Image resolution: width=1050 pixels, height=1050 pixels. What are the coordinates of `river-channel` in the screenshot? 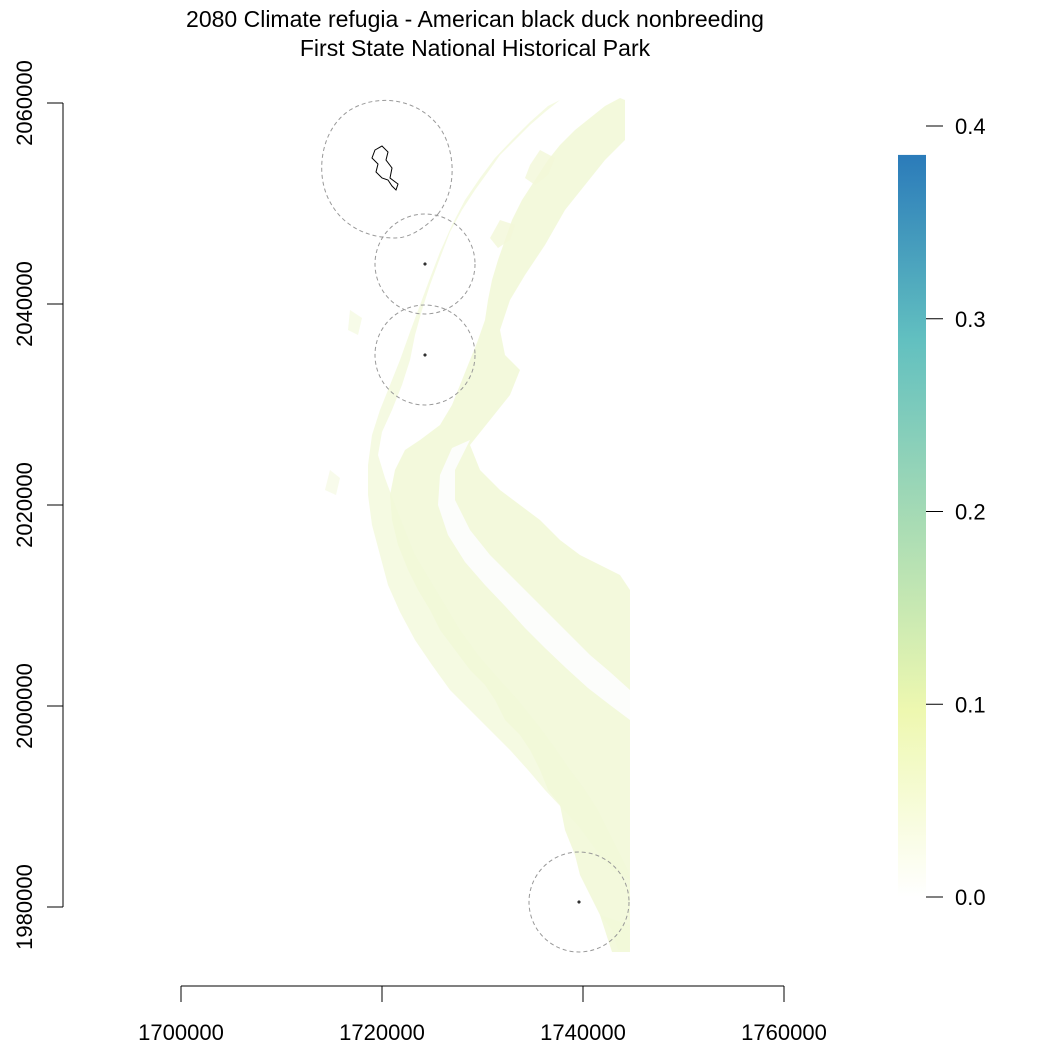 It's located at (534, 580).